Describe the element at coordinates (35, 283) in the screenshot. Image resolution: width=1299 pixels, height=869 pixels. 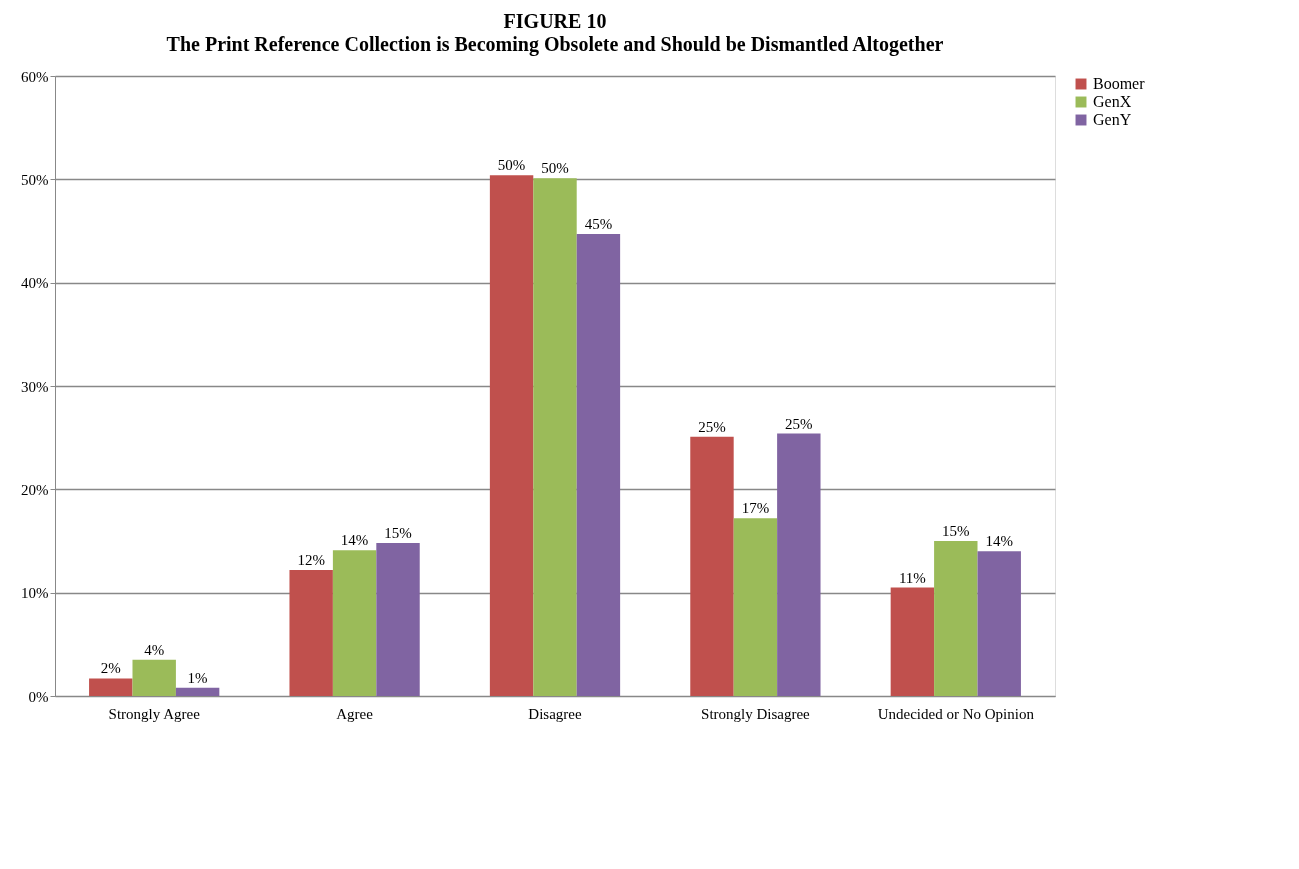
I see `y-tick-label: 40%` at that location.